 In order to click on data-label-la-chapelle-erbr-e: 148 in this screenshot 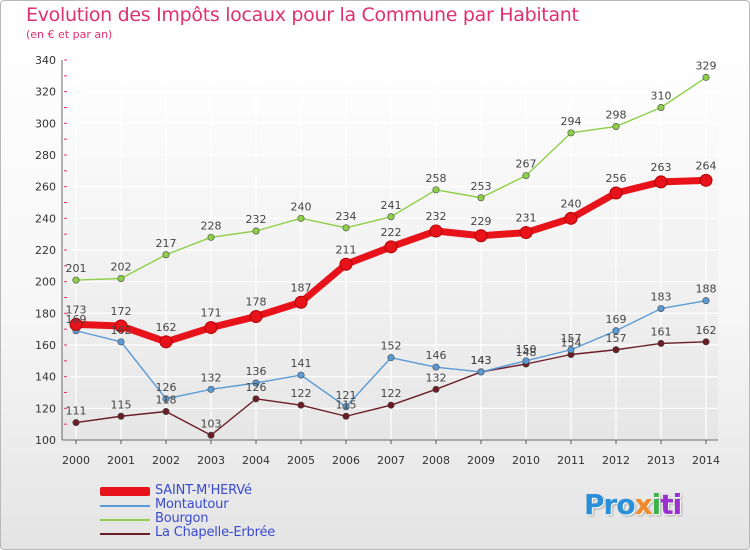, I will do `click(526, 352)`.